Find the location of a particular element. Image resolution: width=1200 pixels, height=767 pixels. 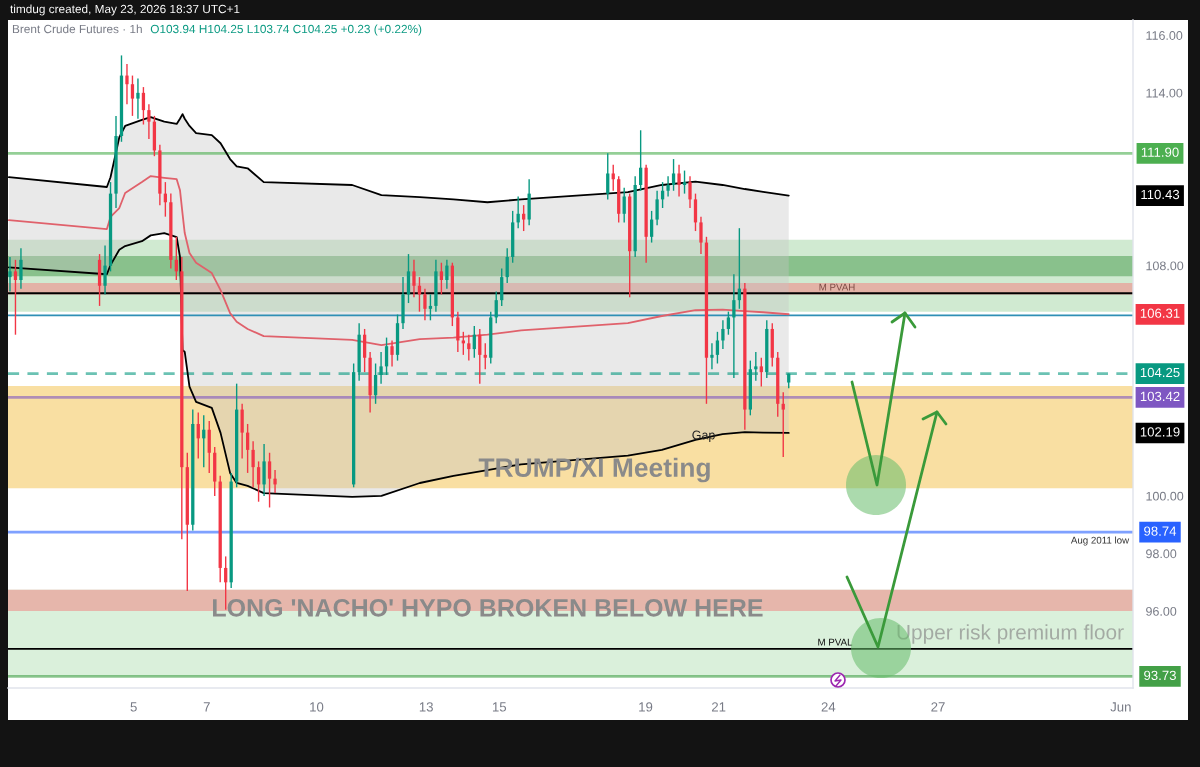

annotation: M PVAL is located at coordinates (835, 642).